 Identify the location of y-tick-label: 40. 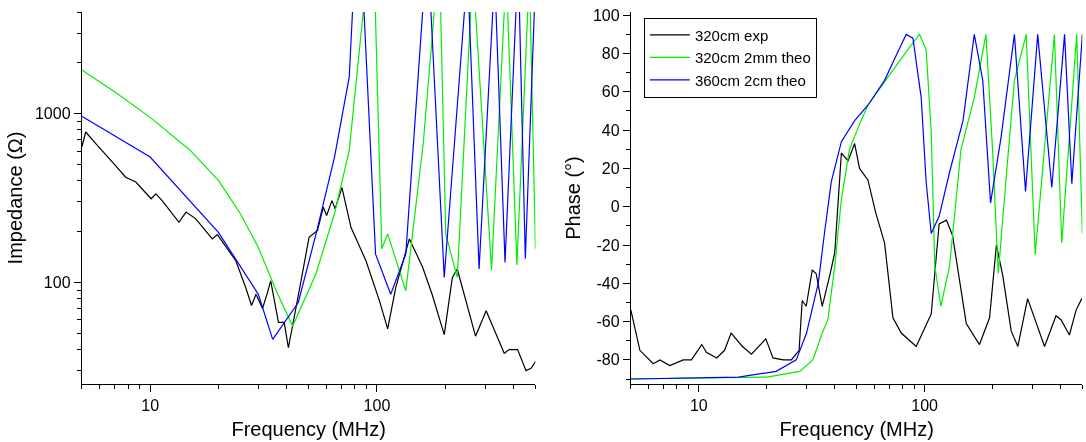
(610, 130).